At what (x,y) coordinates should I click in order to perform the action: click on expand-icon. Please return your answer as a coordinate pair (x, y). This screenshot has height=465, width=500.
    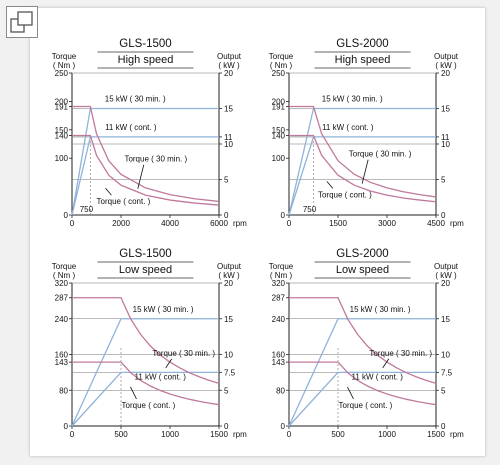
    Looking at the image, I should click on (22, 22).